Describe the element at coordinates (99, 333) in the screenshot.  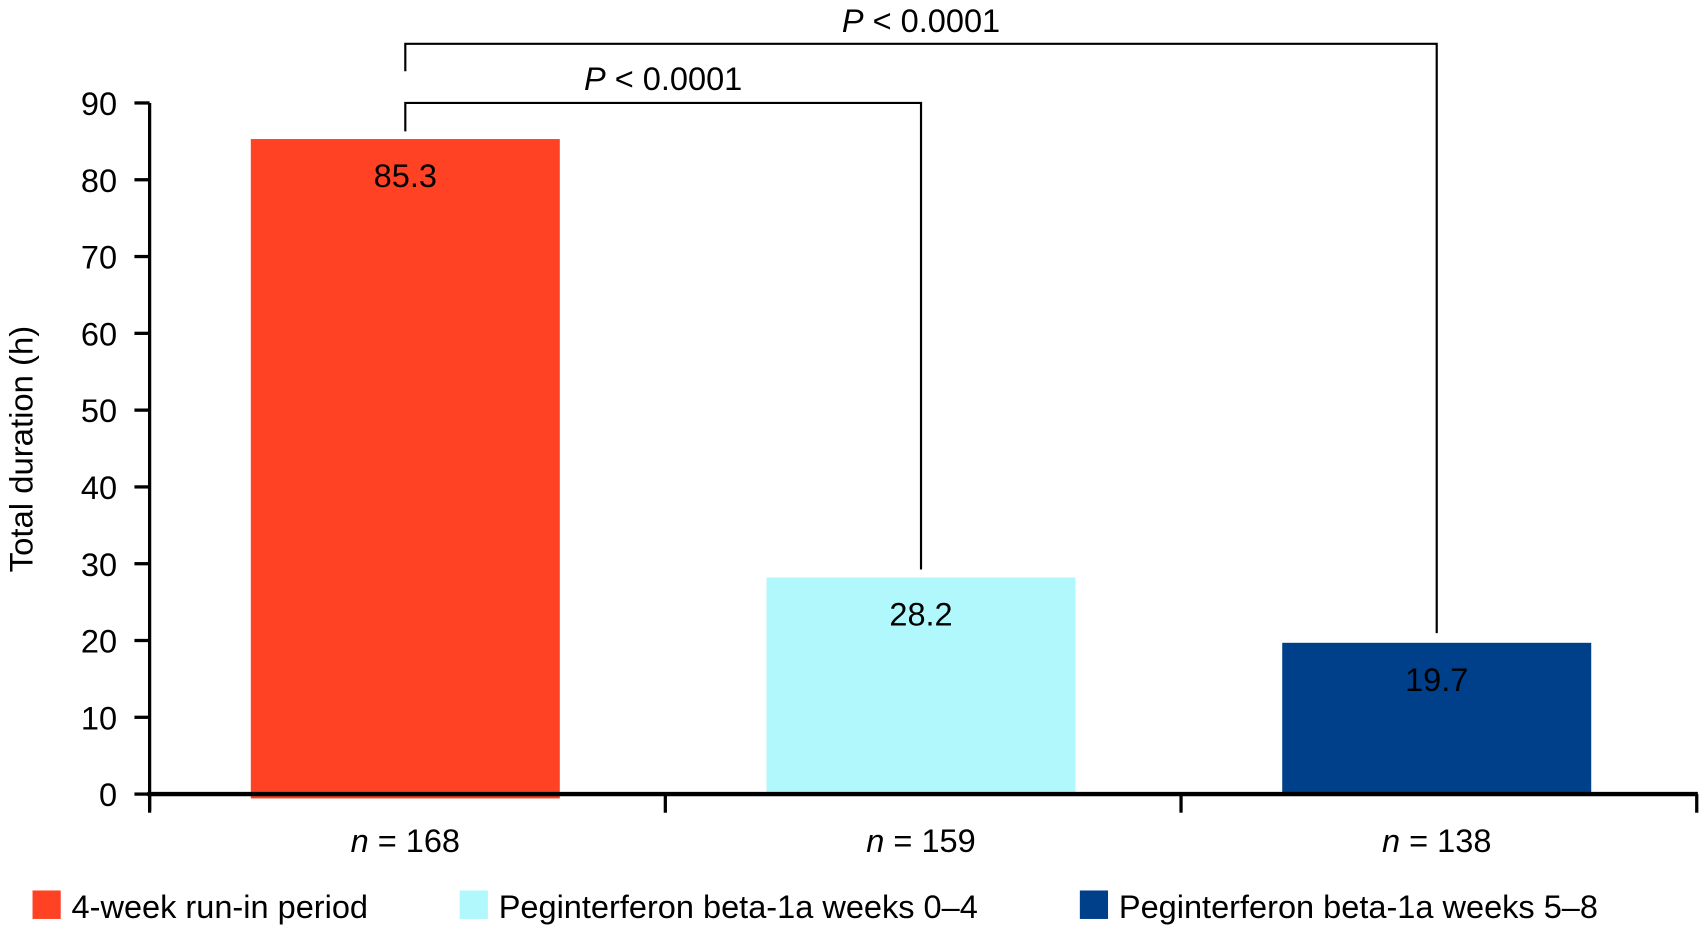
I see `y-tick-label: 60` at that location.